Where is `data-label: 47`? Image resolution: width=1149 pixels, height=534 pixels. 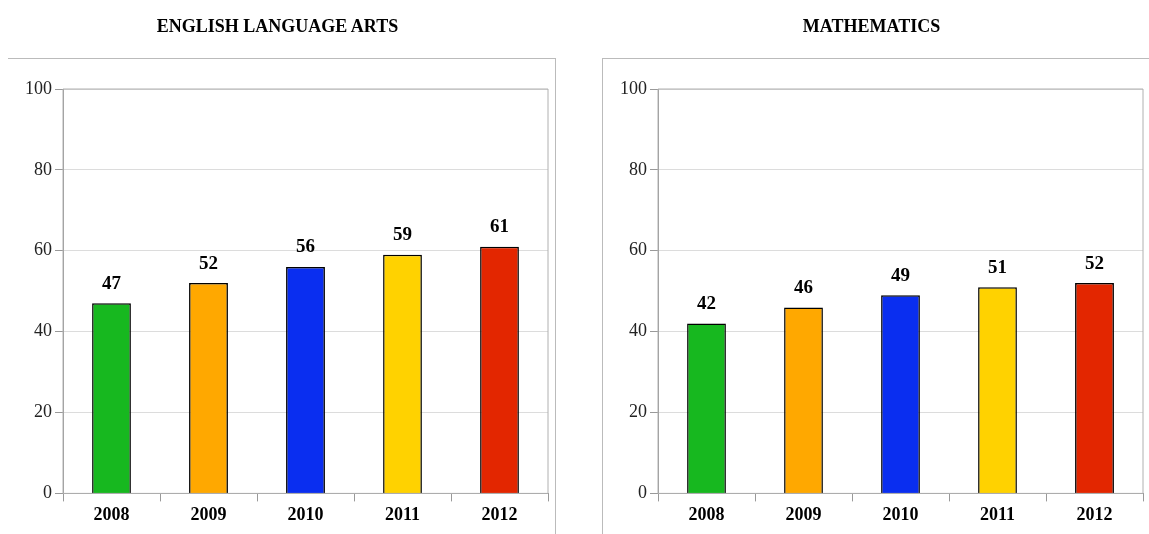
data-label: 47 is located at coordinates (112, 282).